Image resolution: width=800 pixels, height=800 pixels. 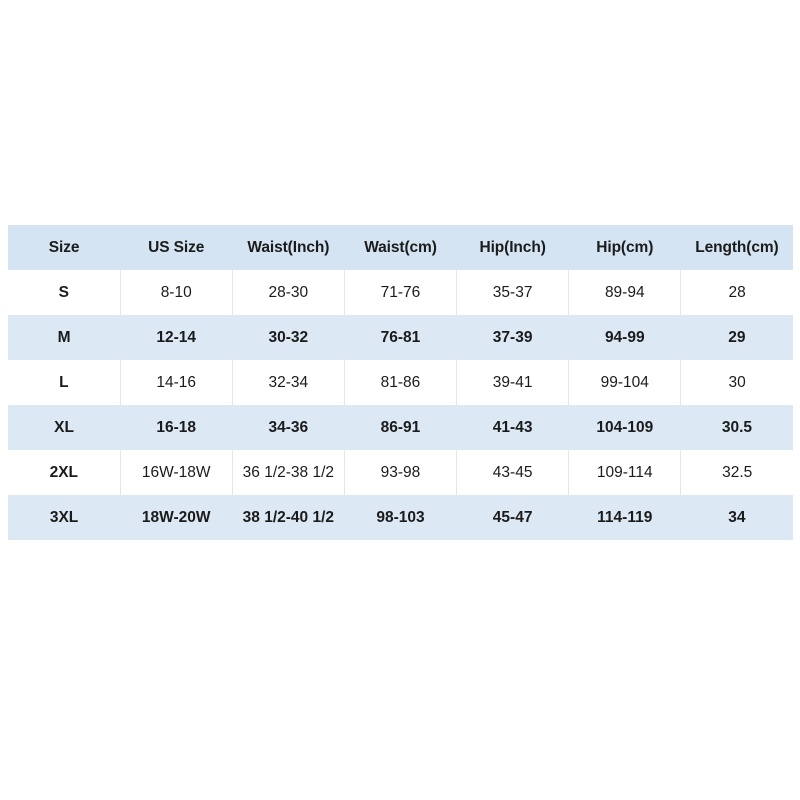 What do you see at coordinates (737, 517) in the screenshot?
I see `cell-length-cm: 34` at bounding box center [737, 517].